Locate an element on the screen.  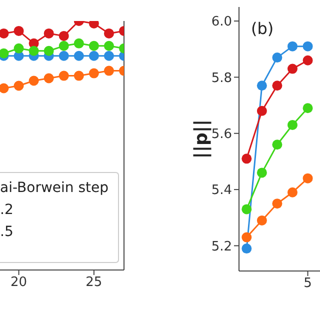
y-tick-label: 6.0 is located at coordinates (221, 22).